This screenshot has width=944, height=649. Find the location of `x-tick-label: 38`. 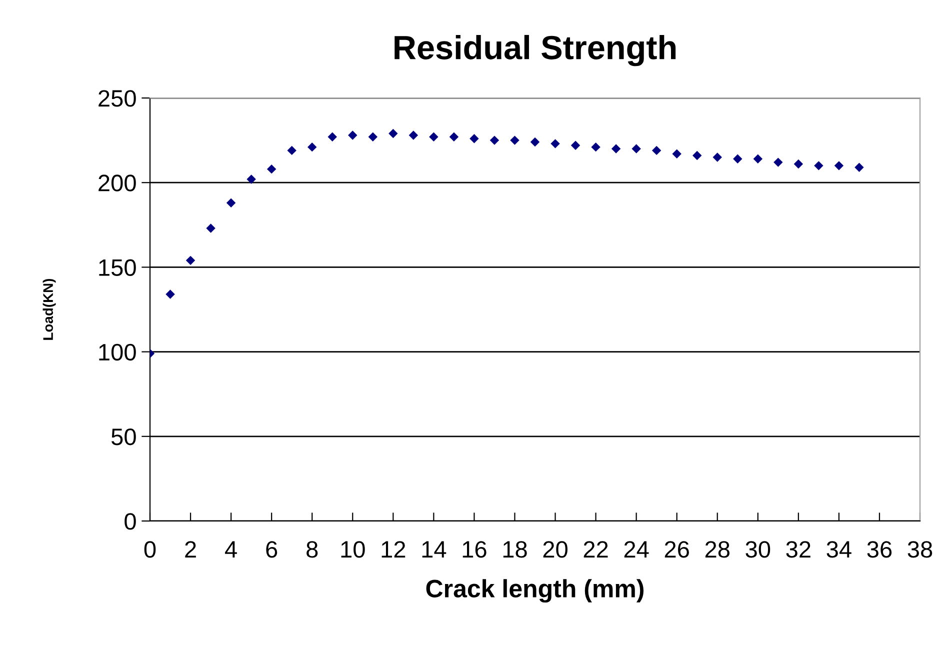

x-tick-label: 38 is located at coordinates (920, 549).